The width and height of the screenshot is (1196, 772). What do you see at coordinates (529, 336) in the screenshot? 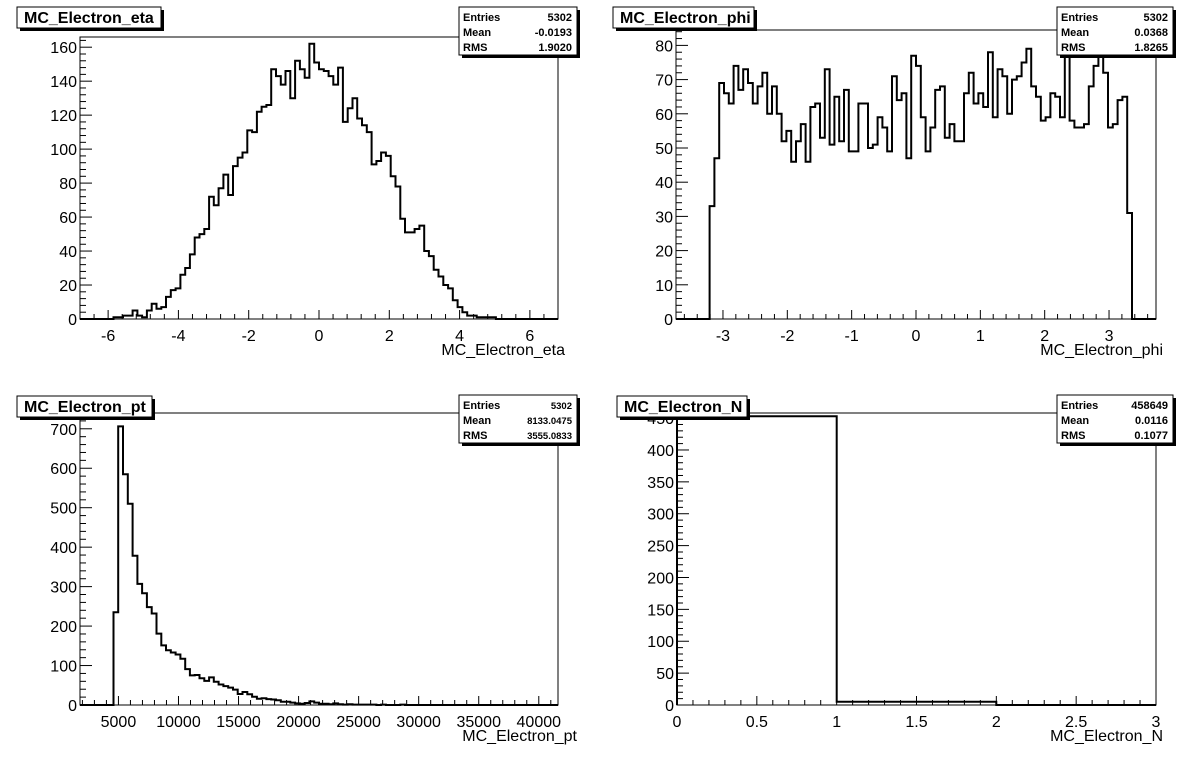
I see `x-tick-label: 6` at bounding box center [529, 336].